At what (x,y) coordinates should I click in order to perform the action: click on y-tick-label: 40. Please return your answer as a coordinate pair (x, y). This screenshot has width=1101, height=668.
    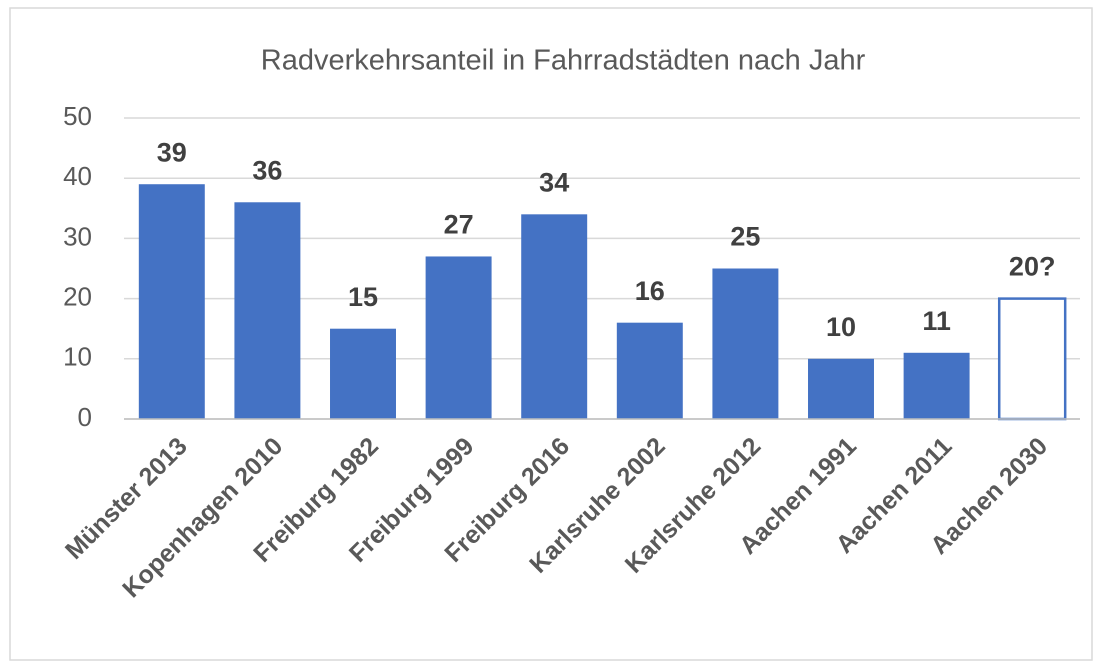
    Looking at the image, I should click on (77, 176).